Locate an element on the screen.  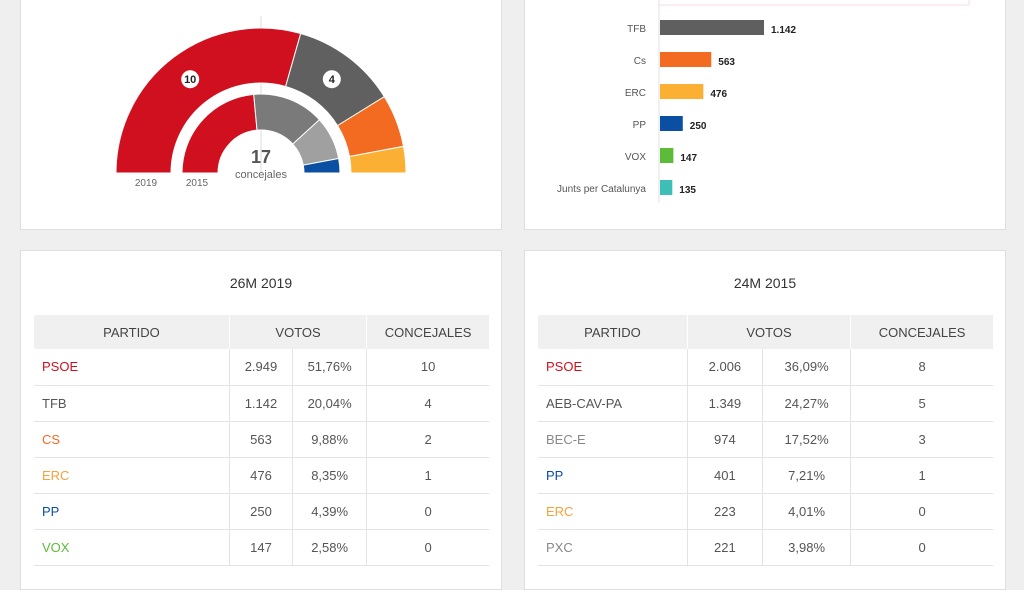
bar-category-label: Cs is located at coordinates (640, 61).